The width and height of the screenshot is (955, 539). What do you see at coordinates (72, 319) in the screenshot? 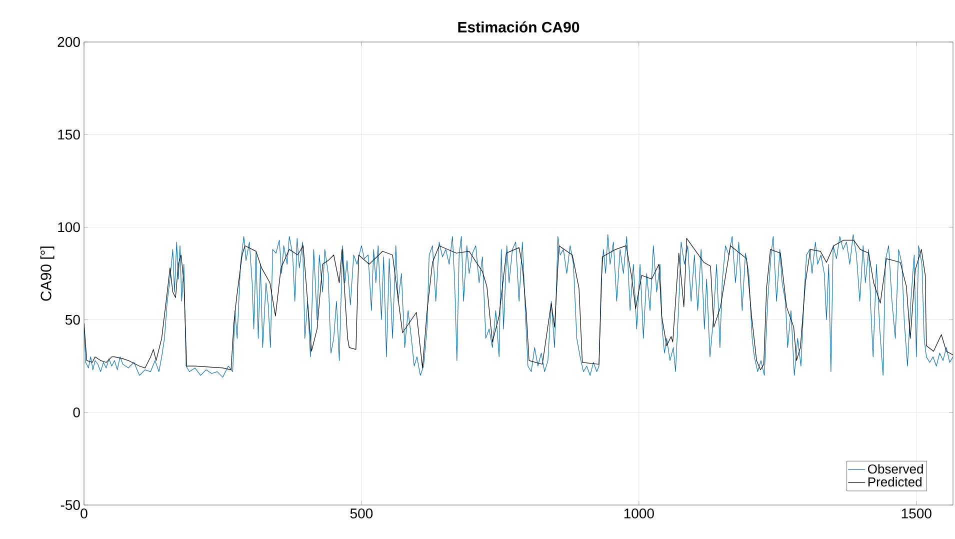
I see `y-tick-label: 50` at bounding box center [72, 319].